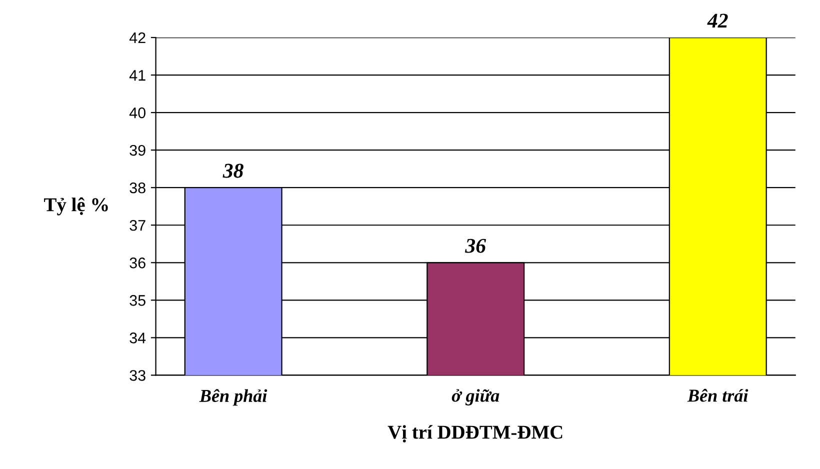 The image size is (820, 469). Describe the element at coordinates (137, 38) in the screenshot. I see `y-tick-label: 42` at that location.